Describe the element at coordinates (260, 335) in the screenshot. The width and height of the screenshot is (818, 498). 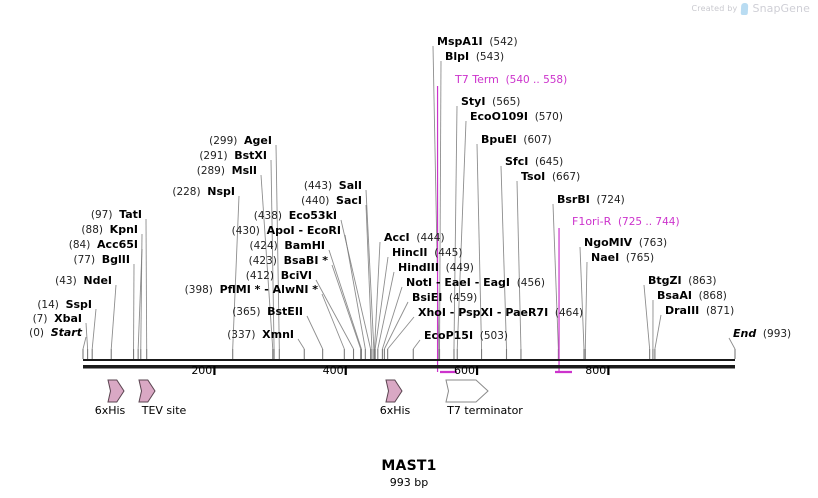
I see `enzyme-label-xmni: (337) XmnI` at that location.